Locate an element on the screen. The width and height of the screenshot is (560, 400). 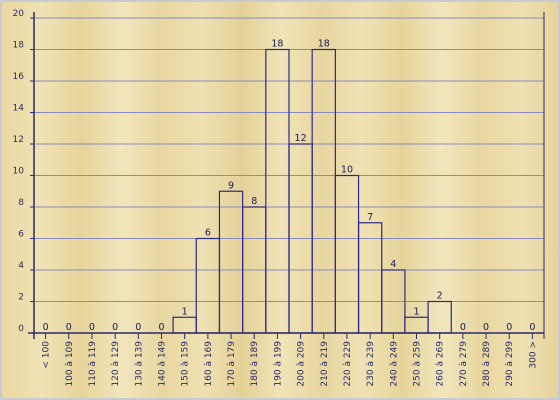
x-tick-label: 260 à 269 is located at coordinates (441, 364).